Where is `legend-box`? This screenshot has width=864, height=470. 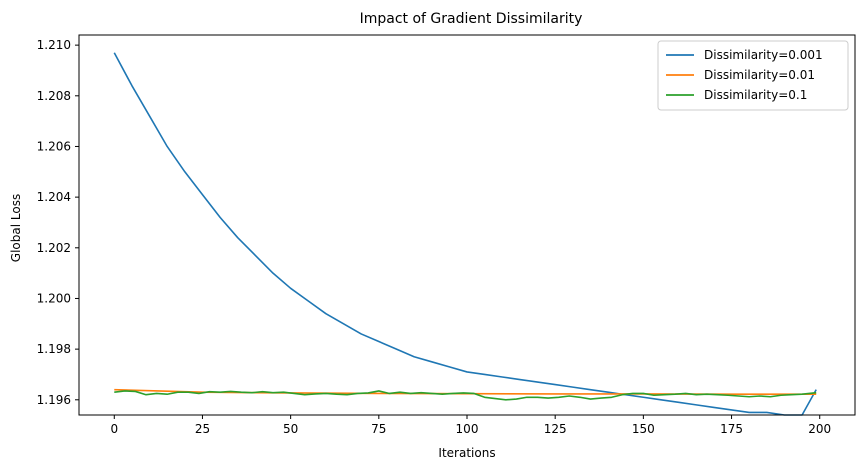
legend-box is located at coordinates (753, 75).